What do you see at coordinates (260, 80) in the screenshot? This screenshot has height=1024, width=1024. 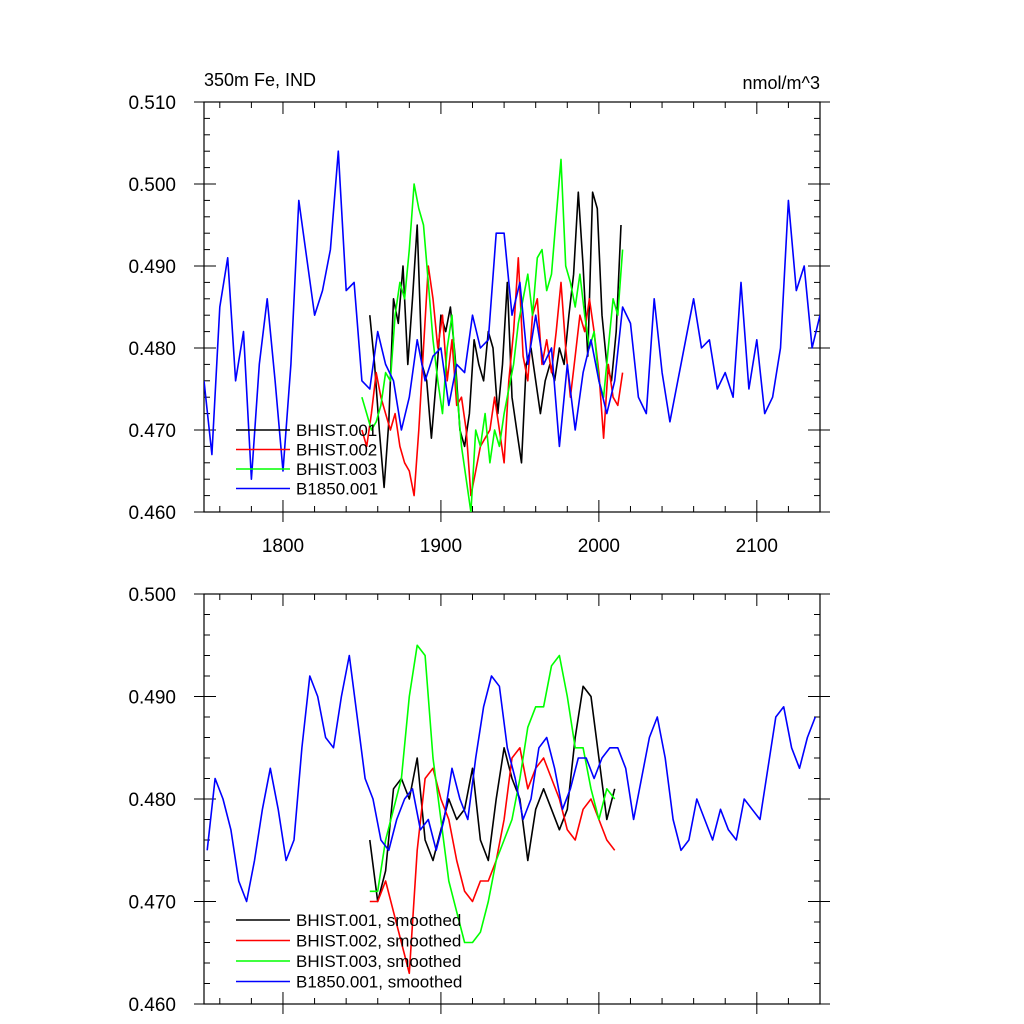 I see `chart-title: 350m Fe, IND` at bounding box center [260, 80].